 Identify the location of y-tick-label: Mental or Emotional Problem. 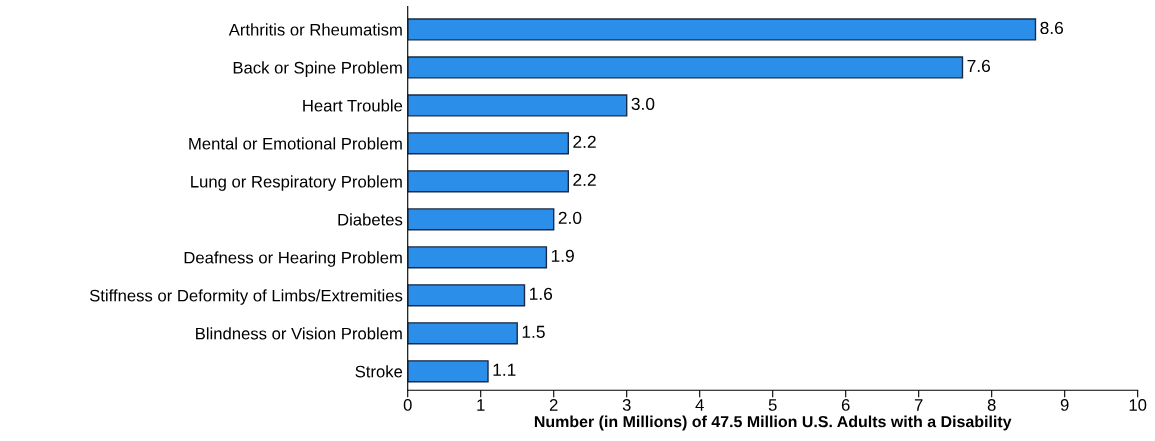
(295, 143).